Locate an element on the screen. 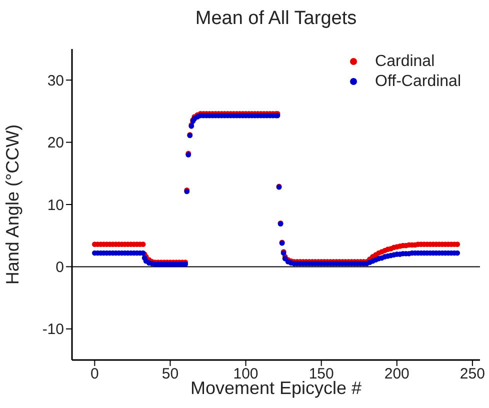  y-tick-label: 30 is located at coordinates (55, 81).